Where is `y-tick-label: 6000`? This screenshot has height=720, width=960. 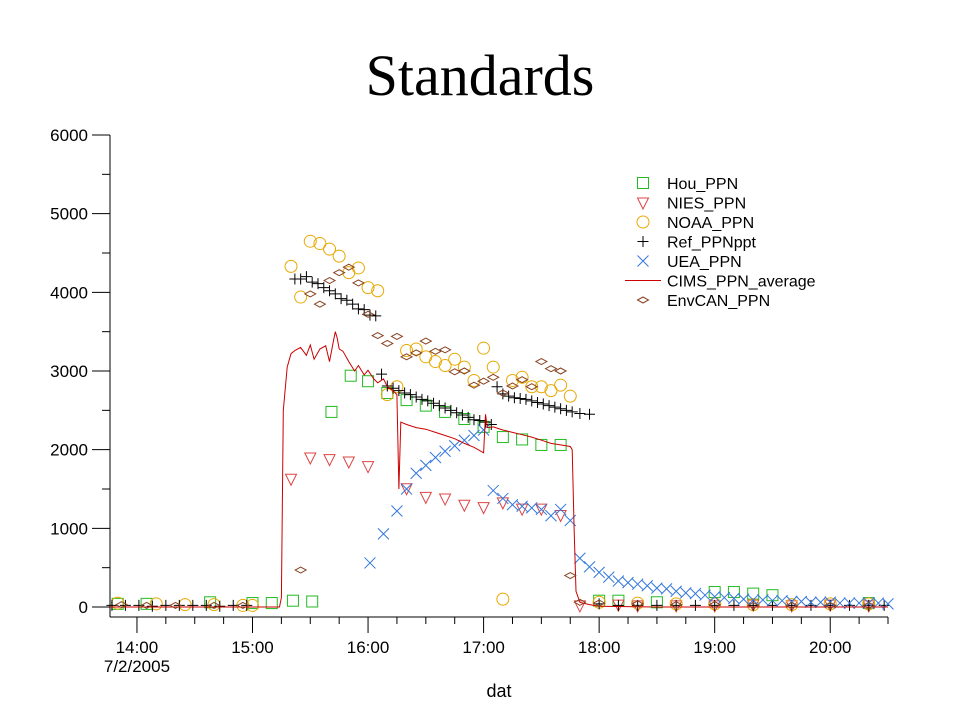
y-tick-label: 6000 is located at coordinates (69, 135).